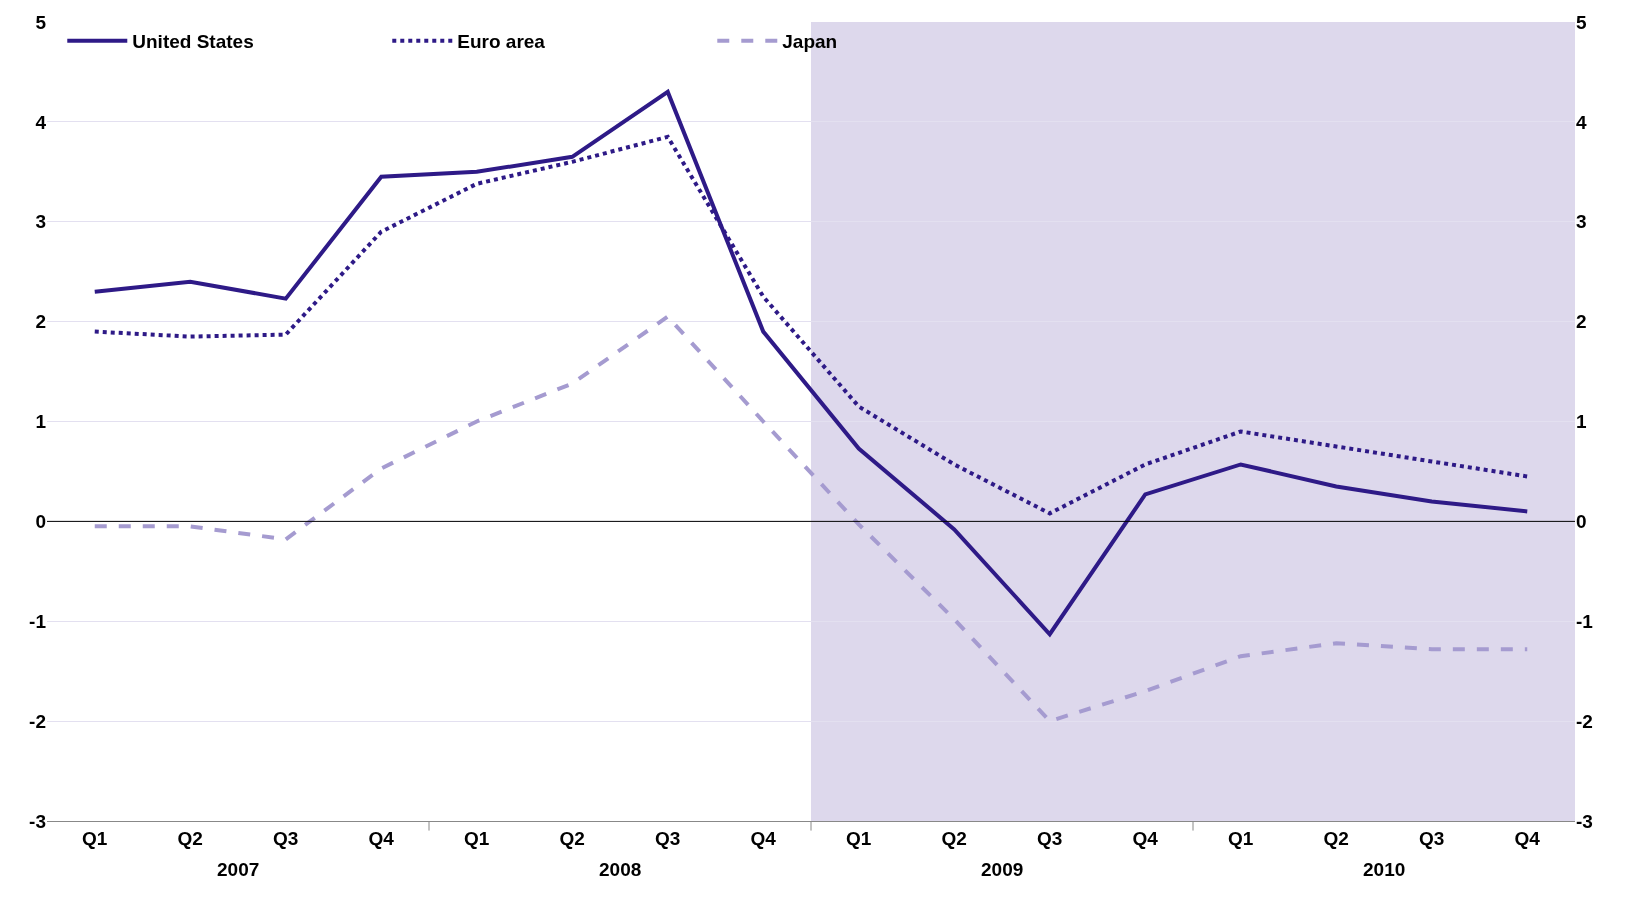  What do you see at coordinates (37, 821) in the screenshot?
I see `y-tick-label: -3` at bounding box center [37, 821].